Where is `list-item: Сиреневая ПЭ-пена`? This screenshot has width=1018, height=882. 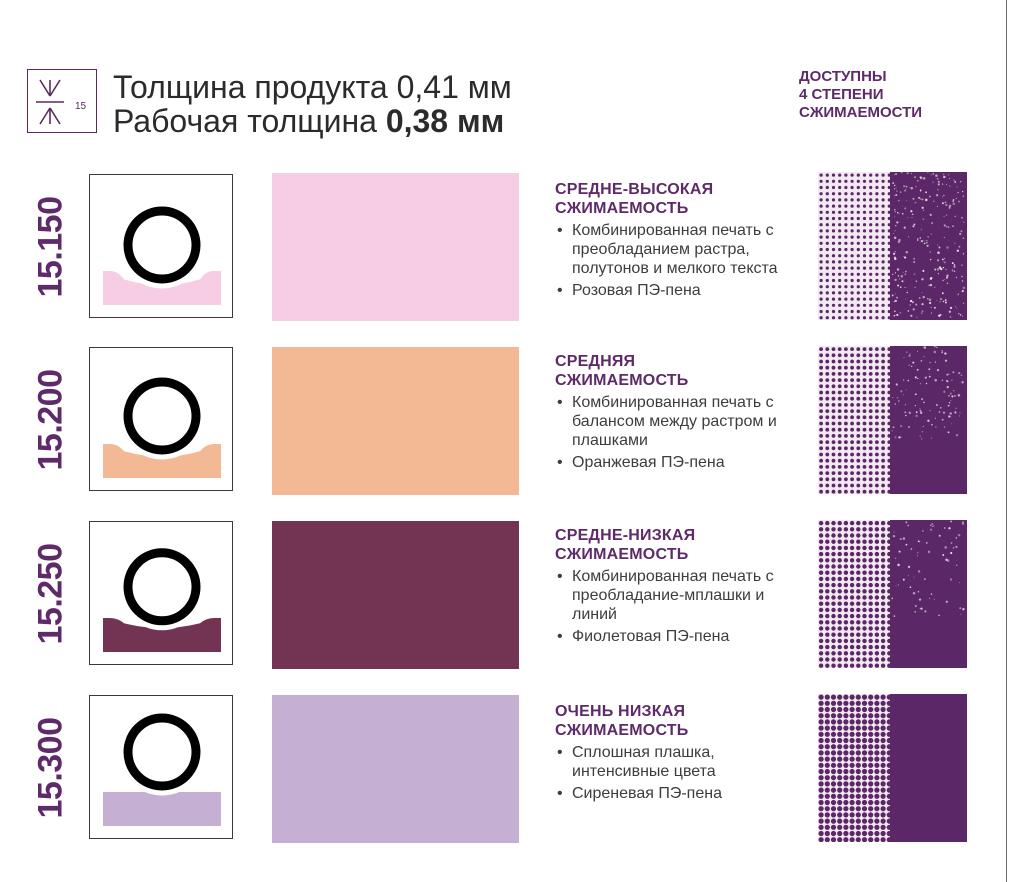 list-item: Сиреневая ПЭ-пена is located at coordinates (680, 793).